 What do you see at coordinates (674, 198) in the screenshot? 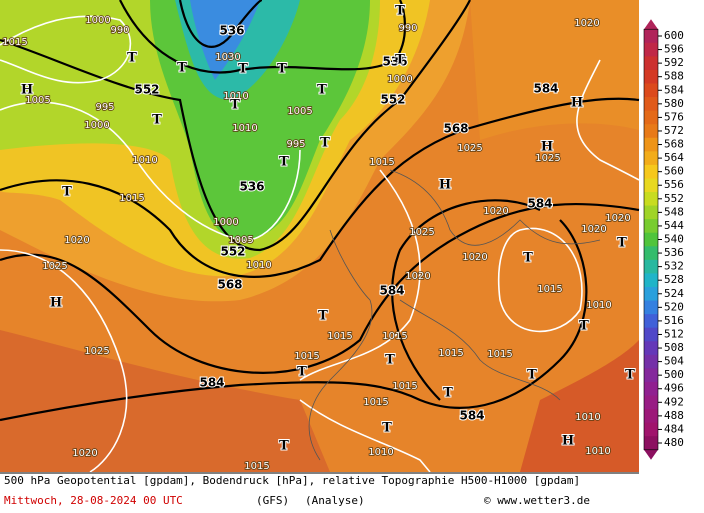
I see `scale-label: 552` at bounding box center [674, 198].